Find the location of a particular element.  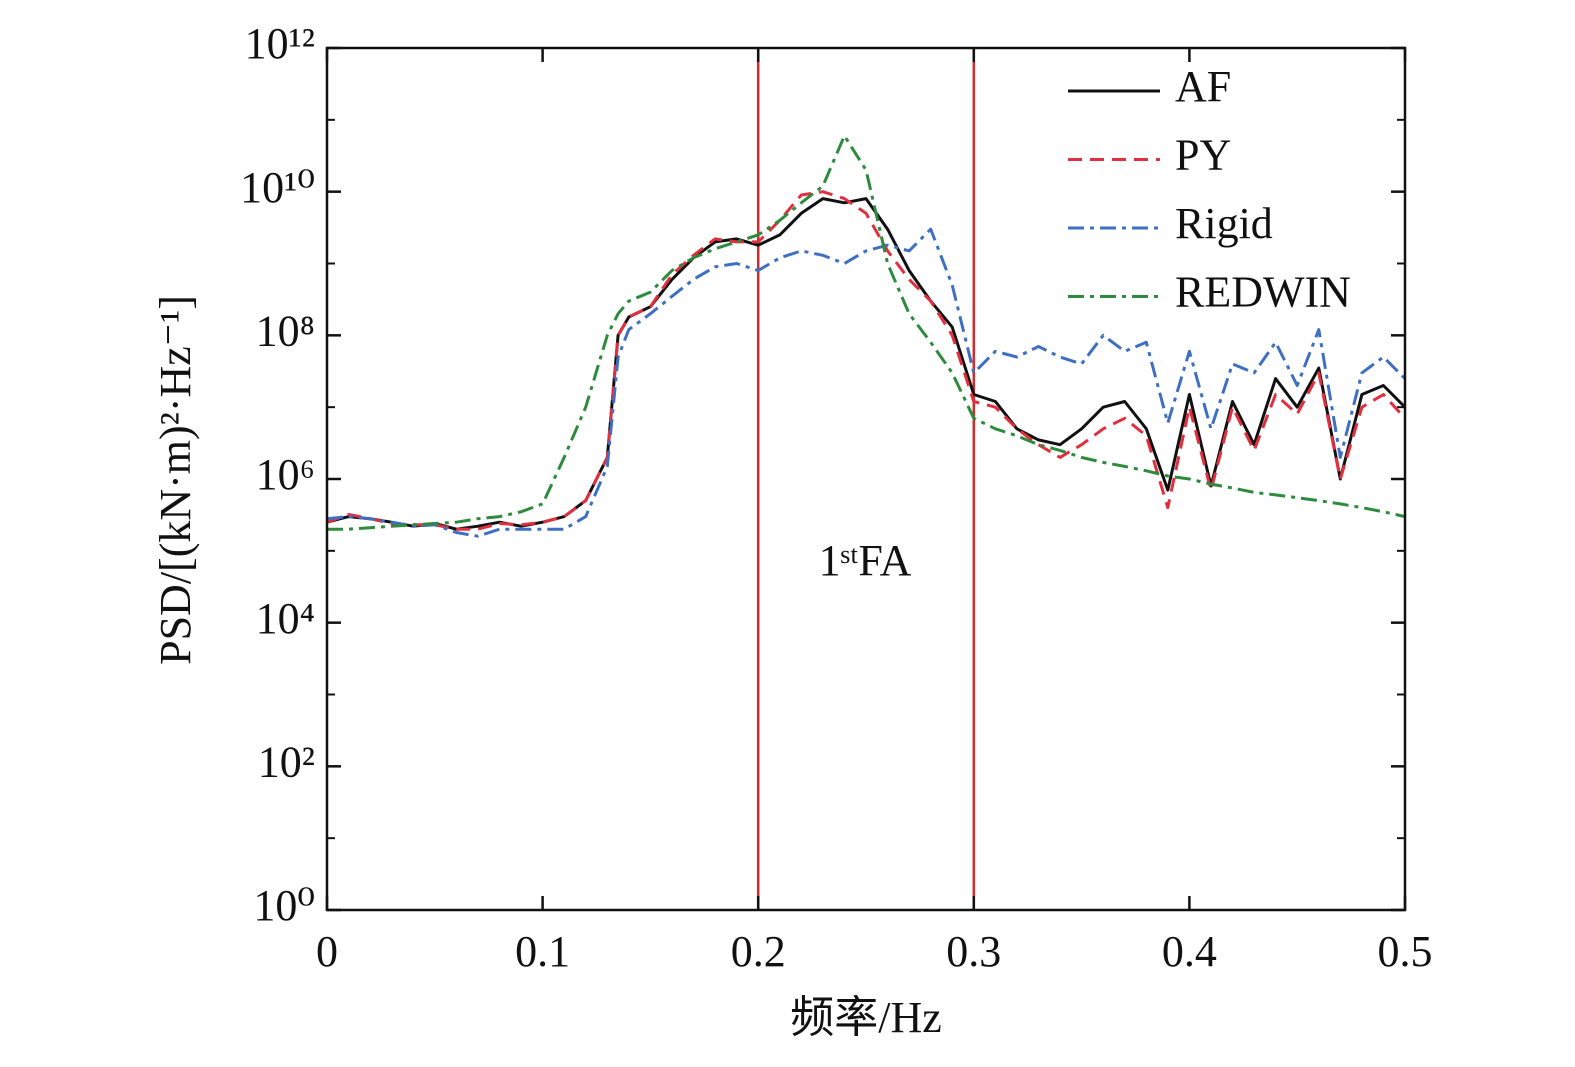

y-tick-label: 10⁸ is located at coordinates (285, 330).